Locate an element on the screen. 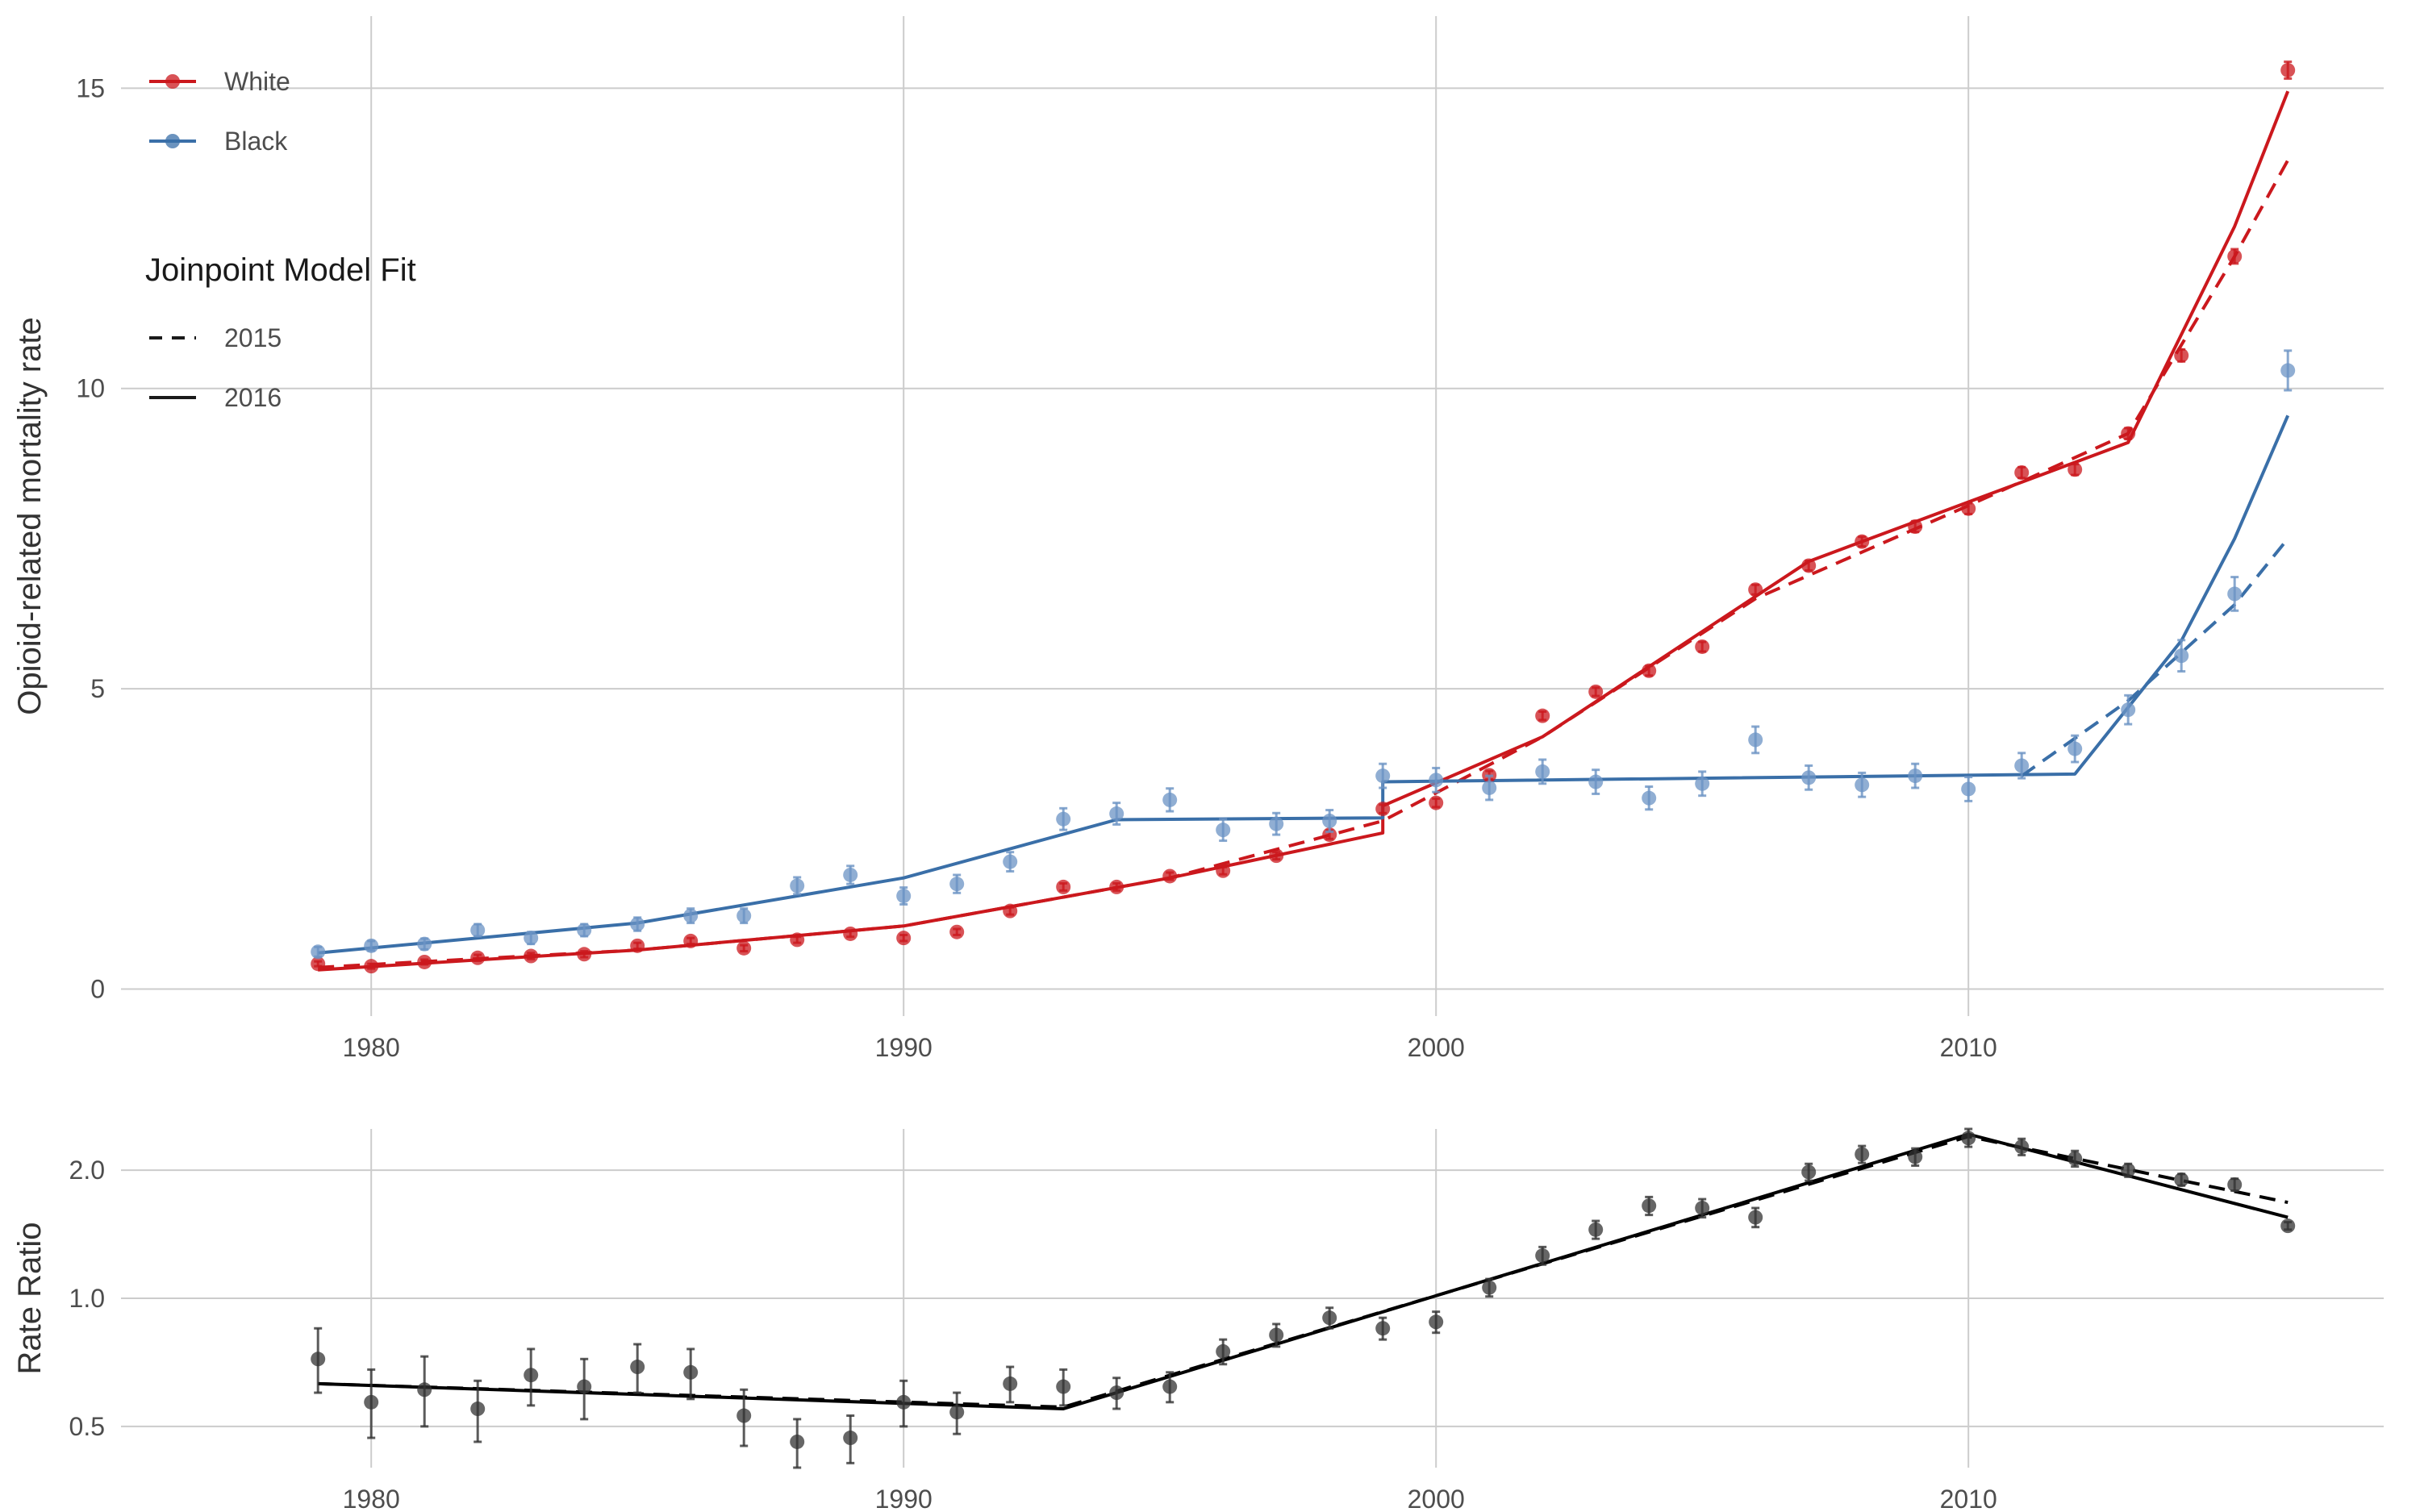 The height and width of the screenshot is (1512, 2420). bottom-xtick-label: 2000 is located at coordinates (1437, 1498).